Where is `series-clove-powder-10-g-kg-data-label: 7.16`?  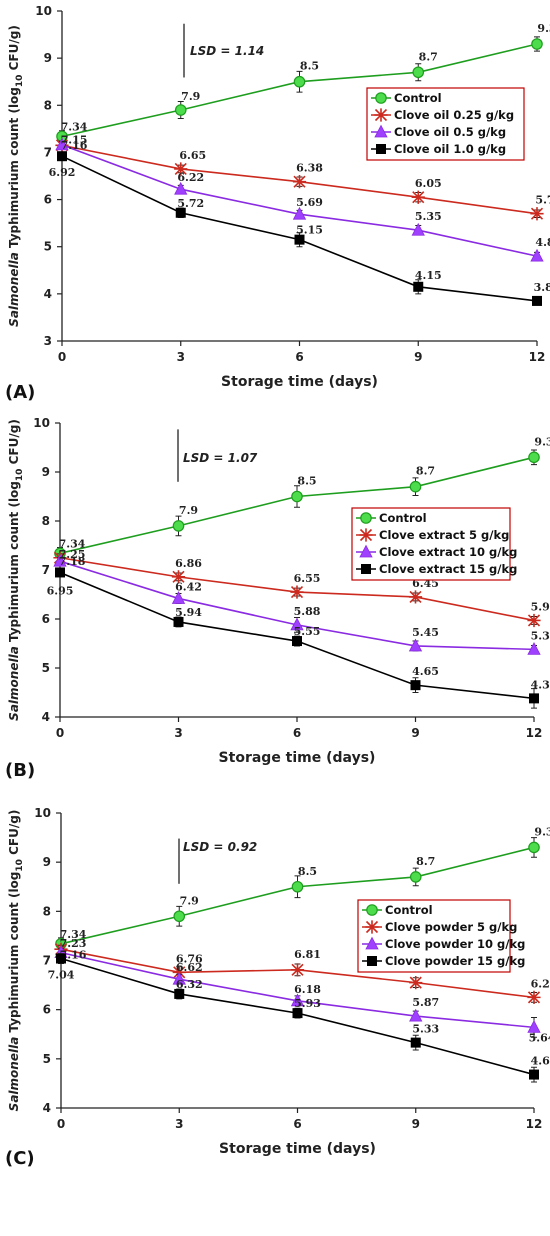 series-clove-powder-10-g-kg-data-label: 7.16 is located at coordinates (73, 955).